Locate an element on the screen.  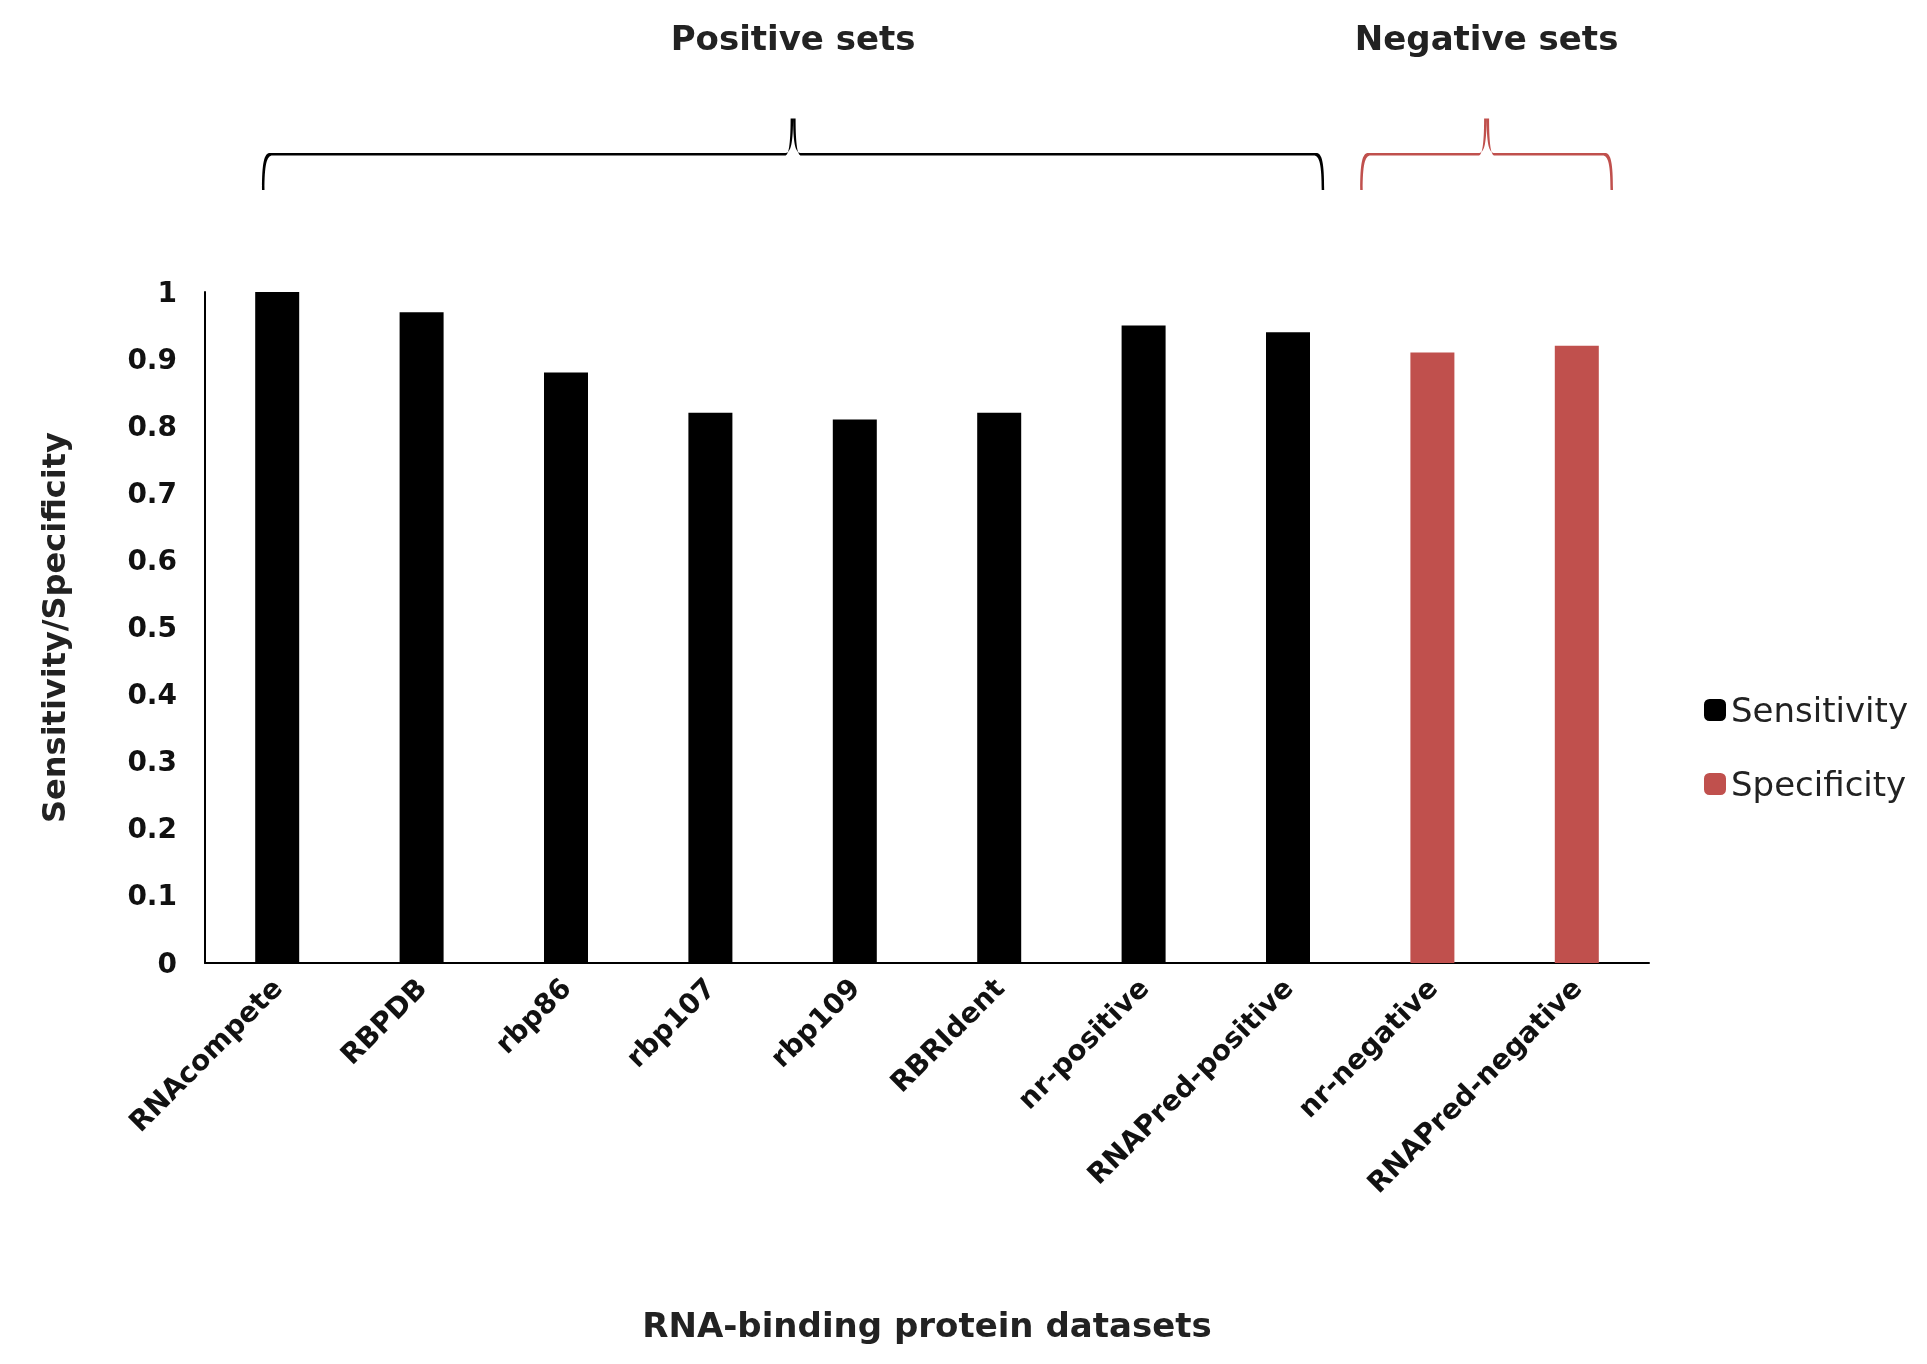
text: Negative sets is located at coordinates (1486, 38).